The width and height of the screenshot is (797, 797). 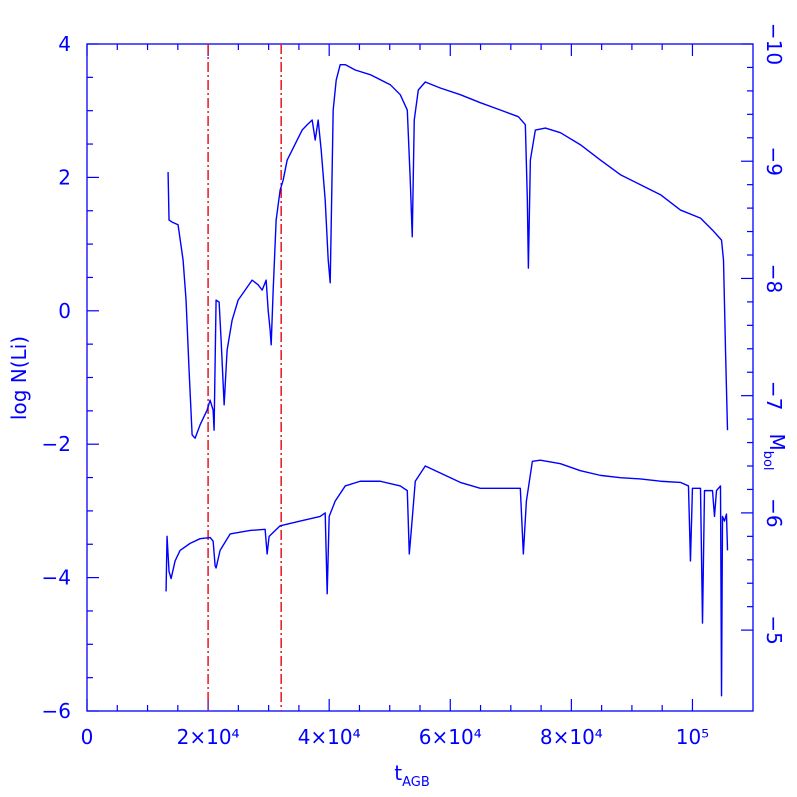 What do you see at coordinates (87, 737) in the screenshot?
I see `x-tick-label: 0` at bounding box center [87, 737].